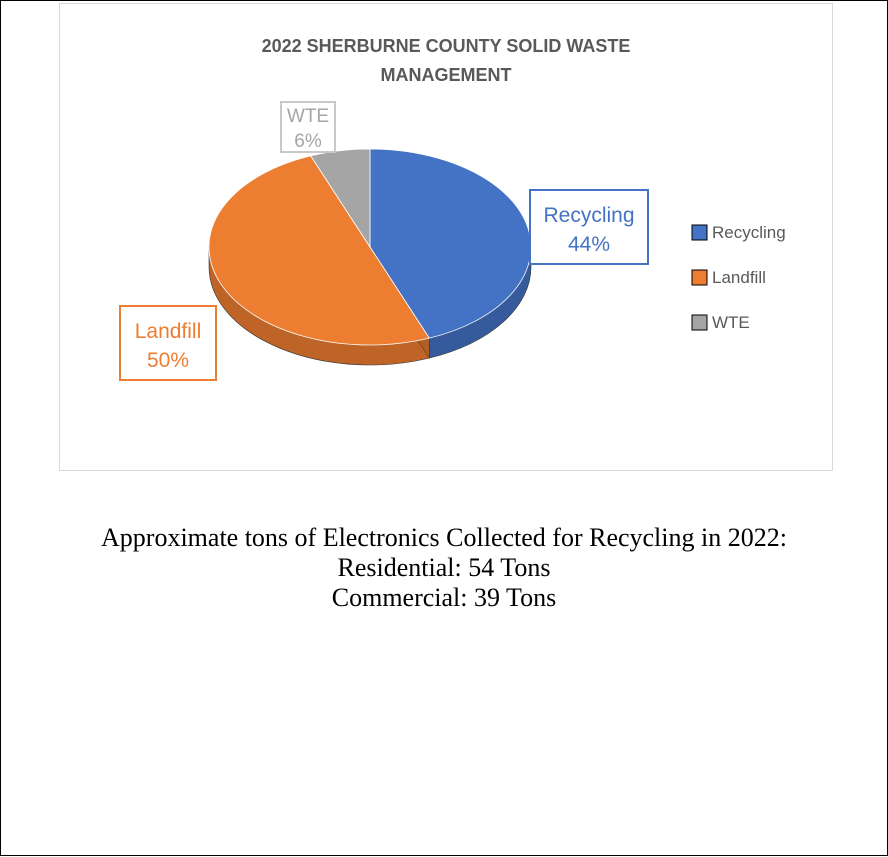  I want to click on data-label-box-landfill, so click(168, 343).